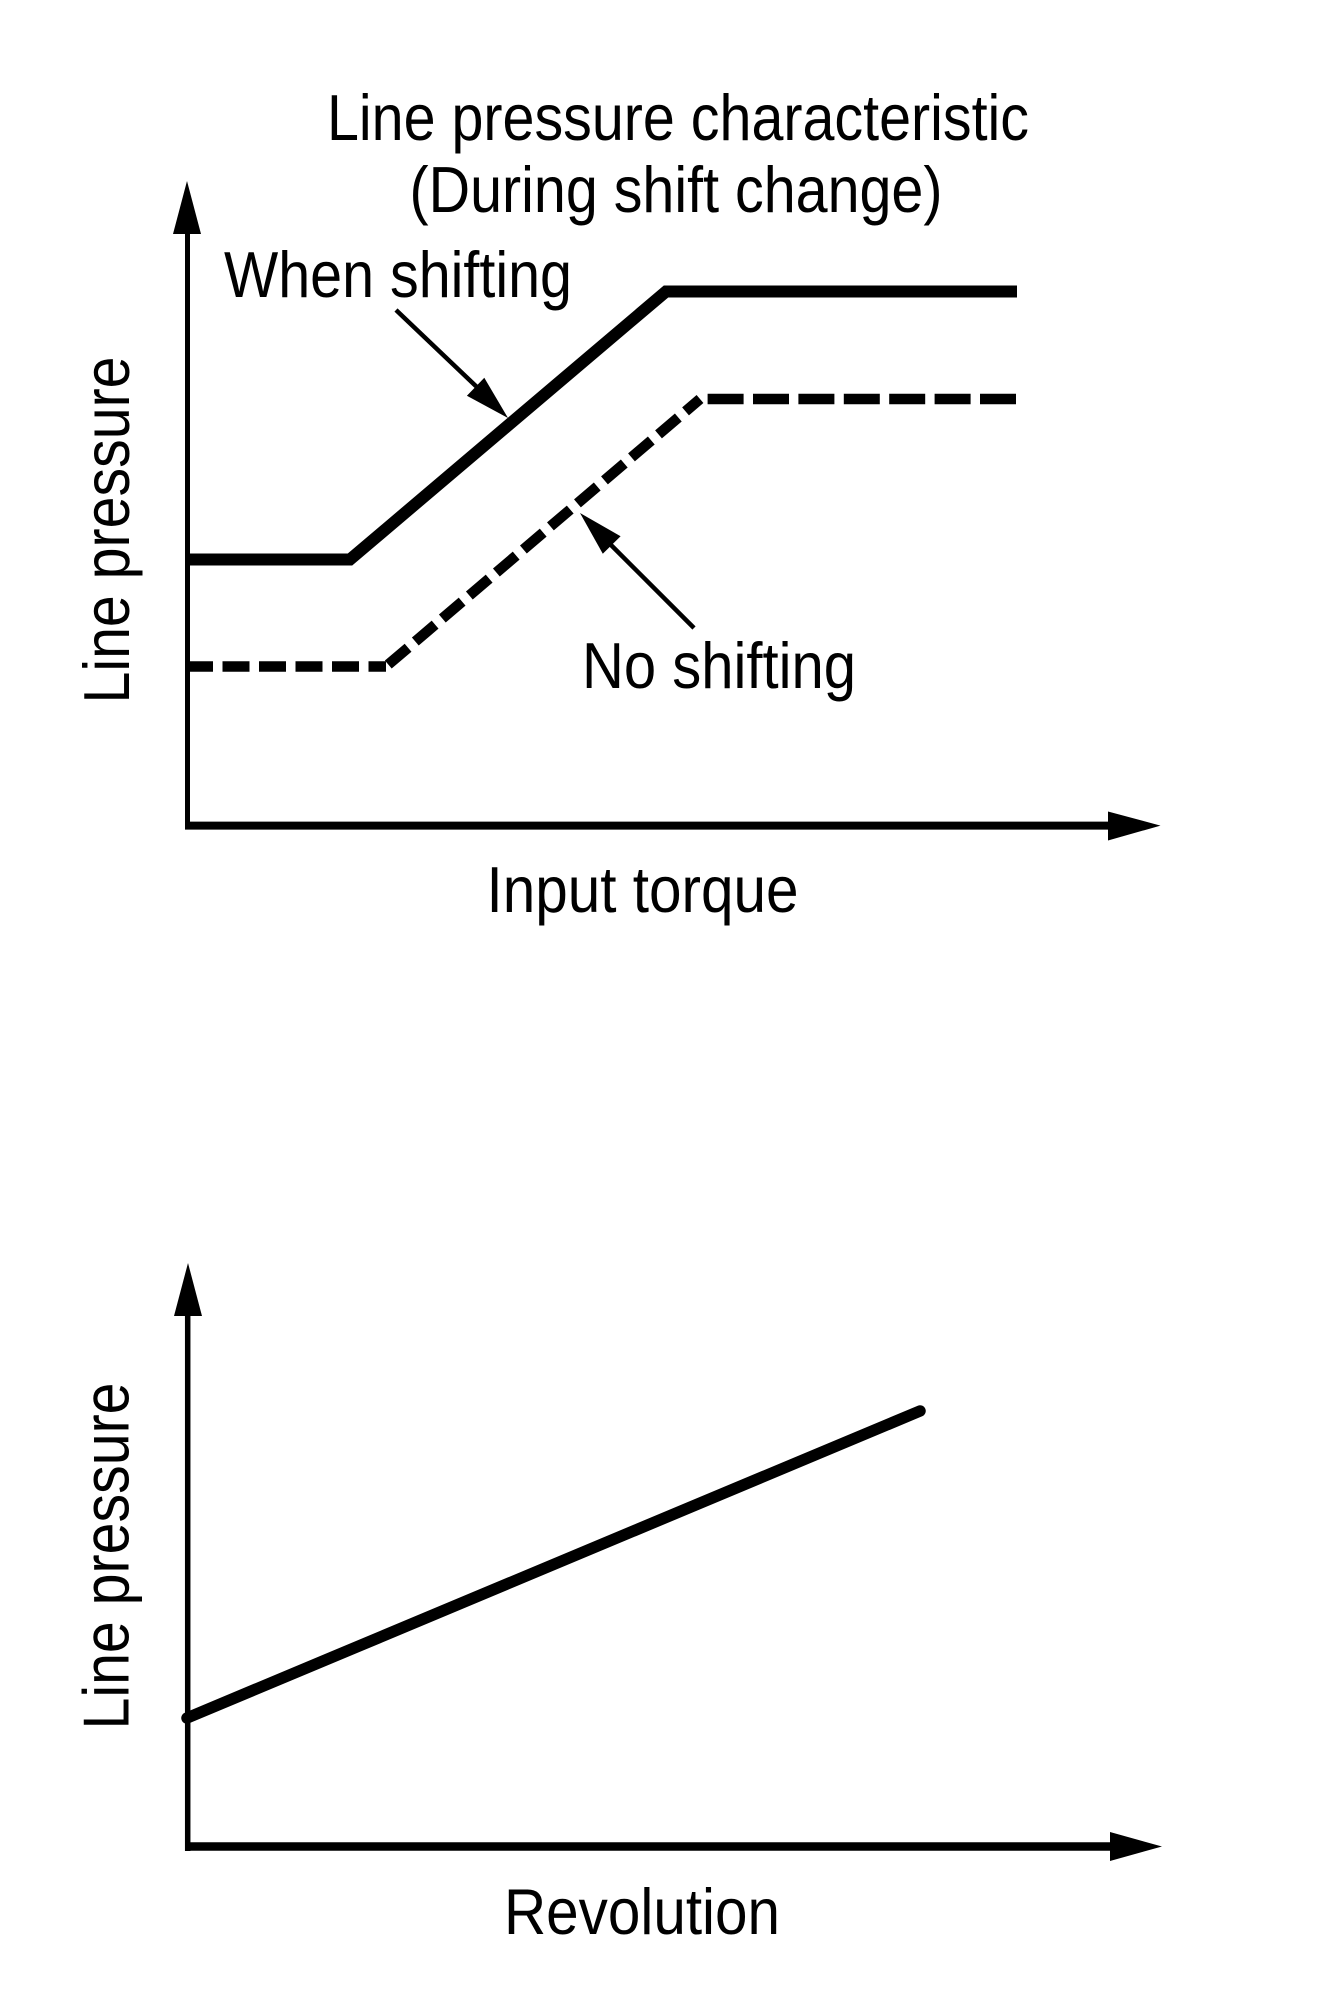 The height and width of the screenshot is (2000, 1328). I want to click on svg-text: No shifting, so click(719, 665).